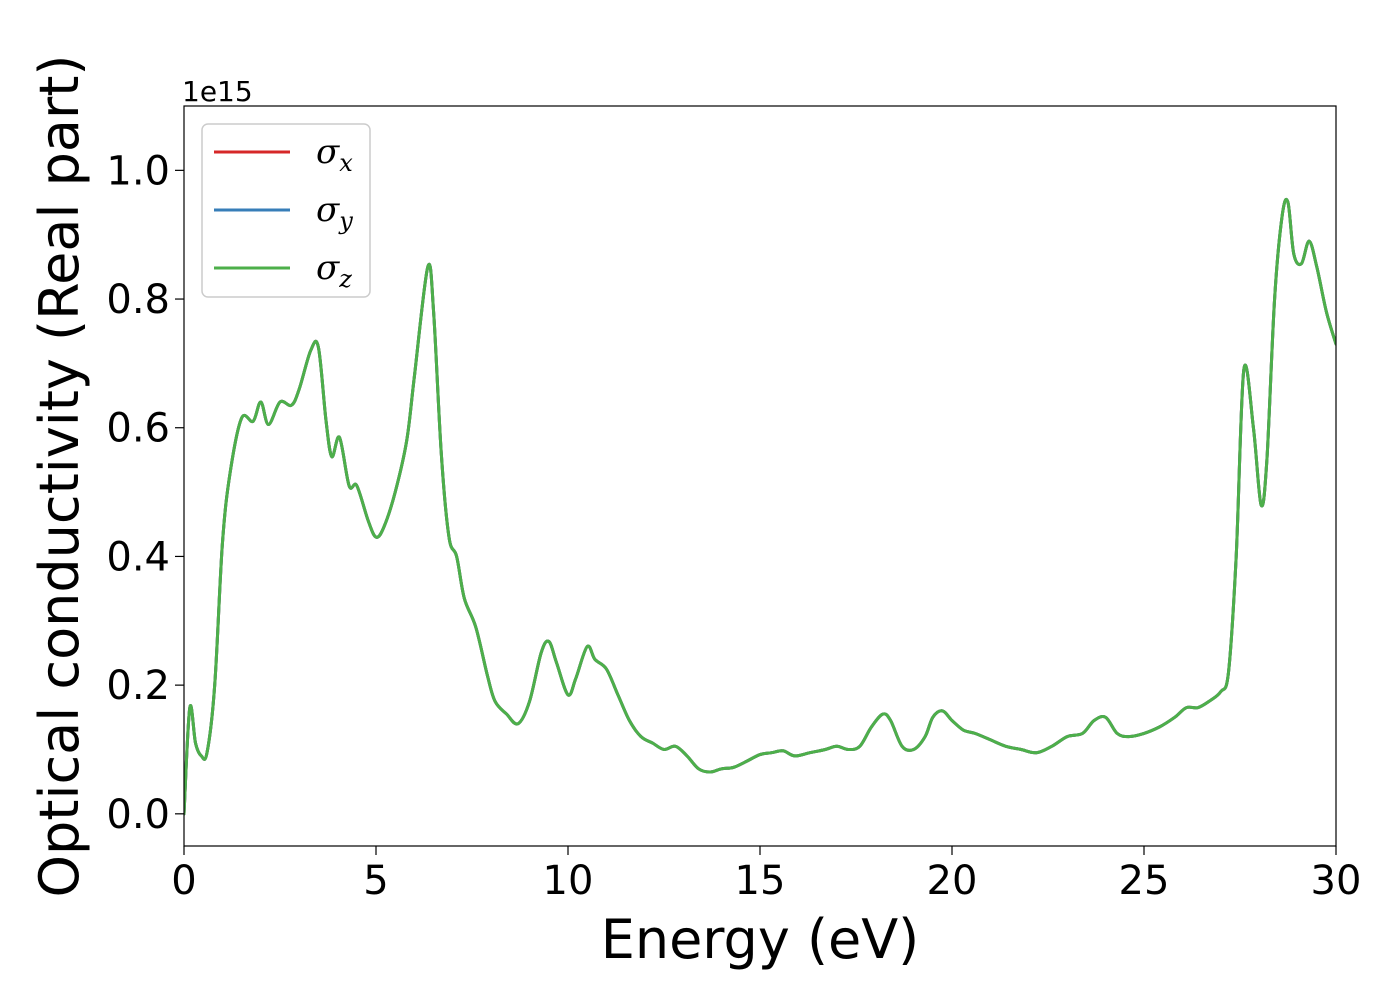  I want to click on y-offset-label: 1e15, so click(217, 91).